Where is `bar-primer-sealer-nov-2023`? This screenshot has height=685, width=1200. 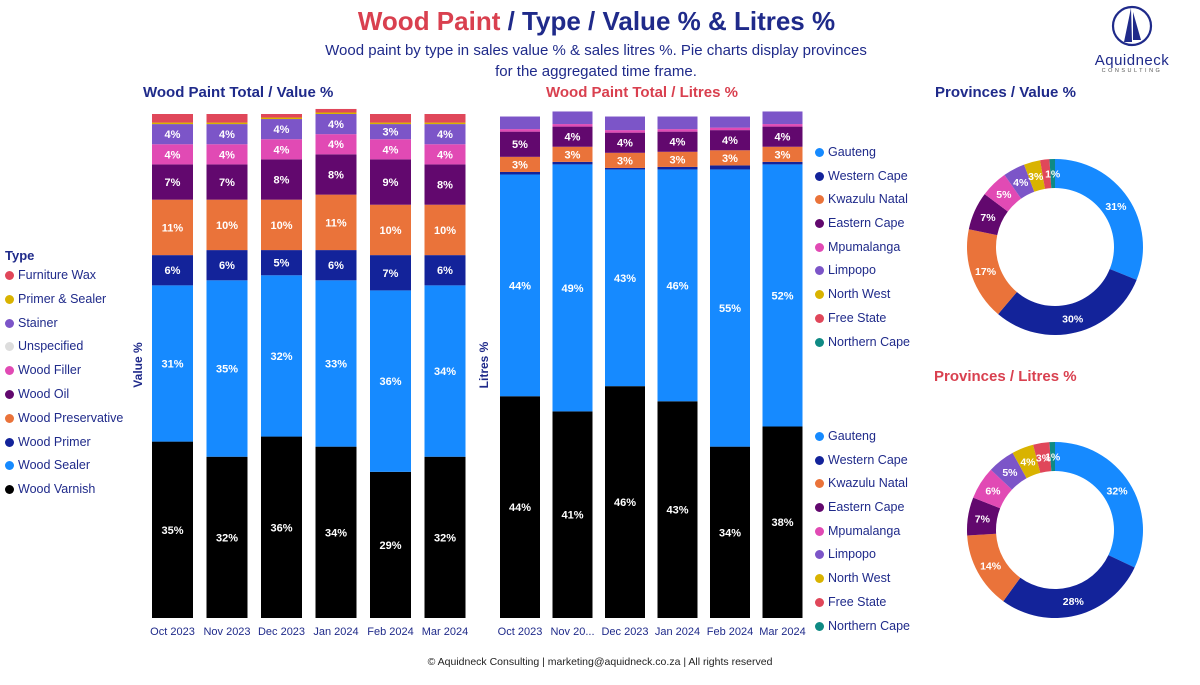 bar-primer-sealer-nov-2023 is located at coordinates (227, 123).